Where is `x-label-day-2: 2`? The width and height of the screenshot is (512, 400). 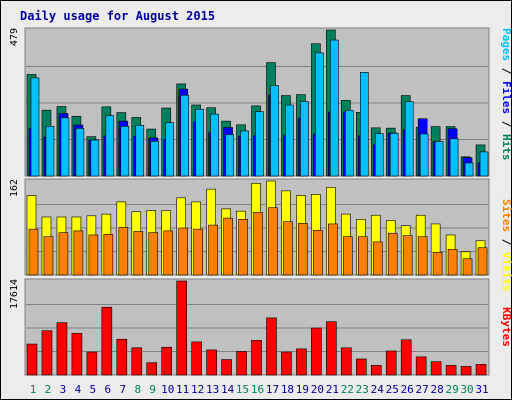 x-label-day-2: 2 is located at coordinates (48, 389).